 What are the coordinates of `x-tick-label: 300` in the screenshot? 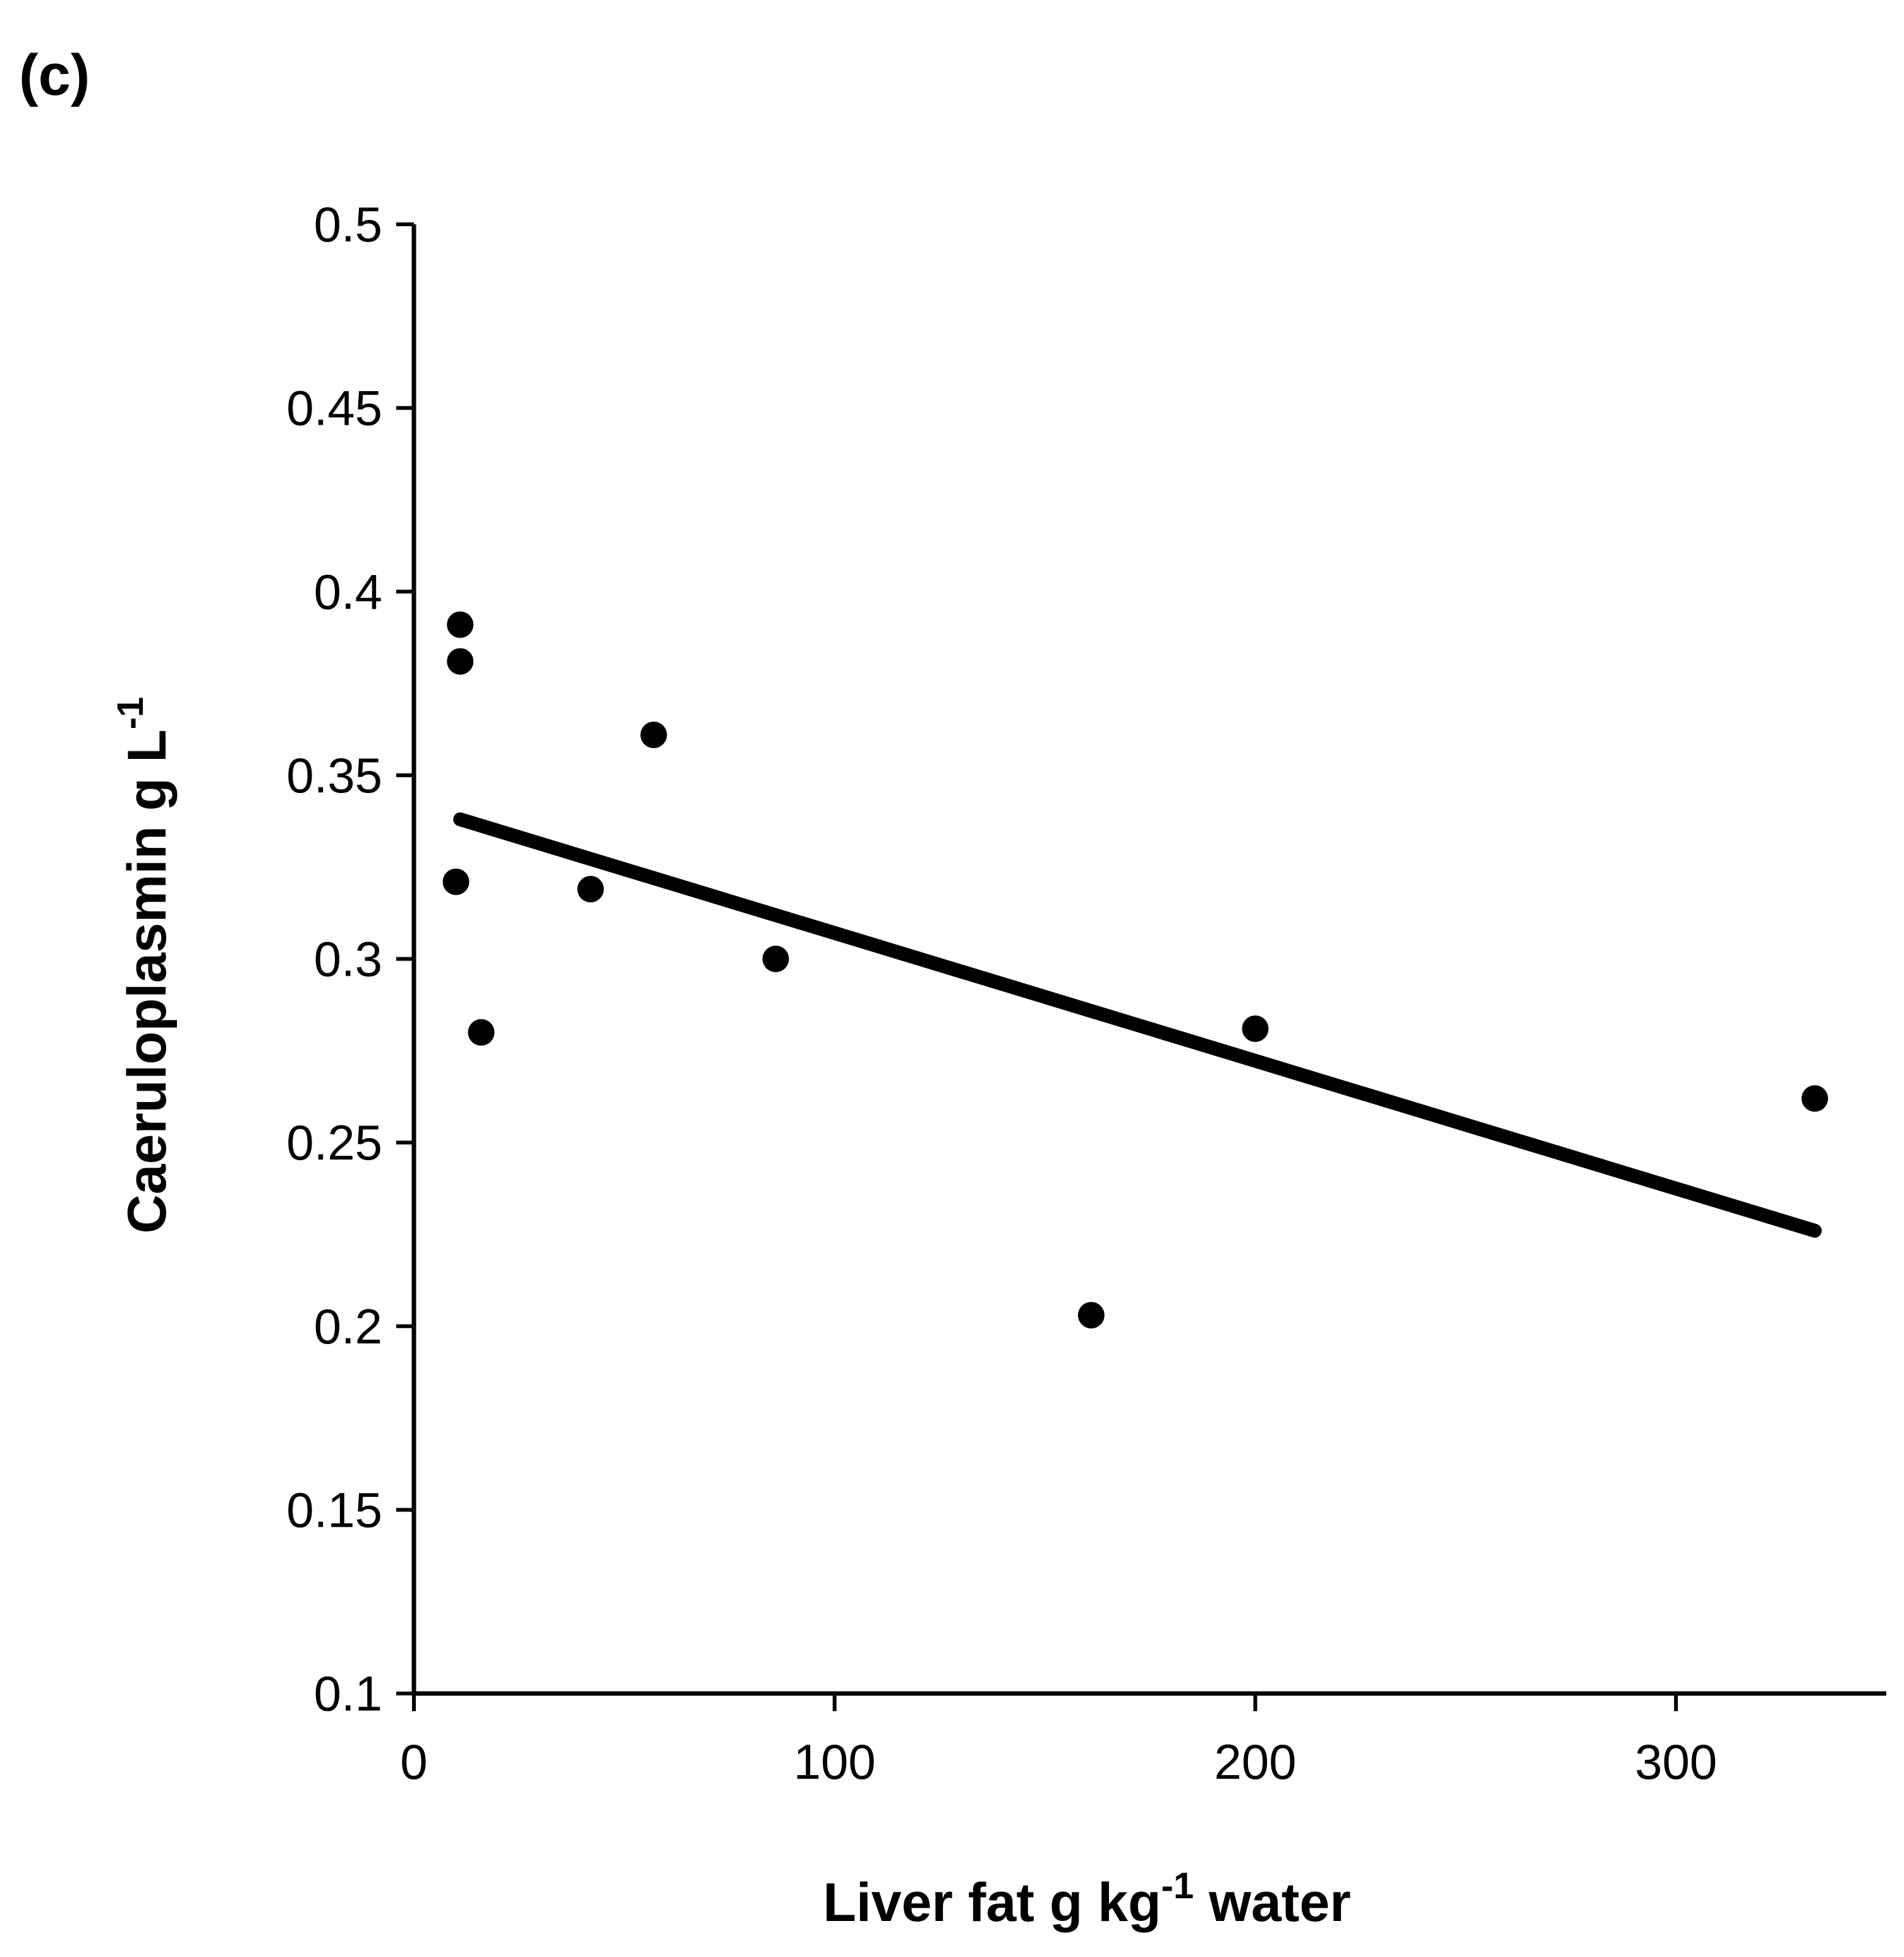 It's located at (1676, 1762).